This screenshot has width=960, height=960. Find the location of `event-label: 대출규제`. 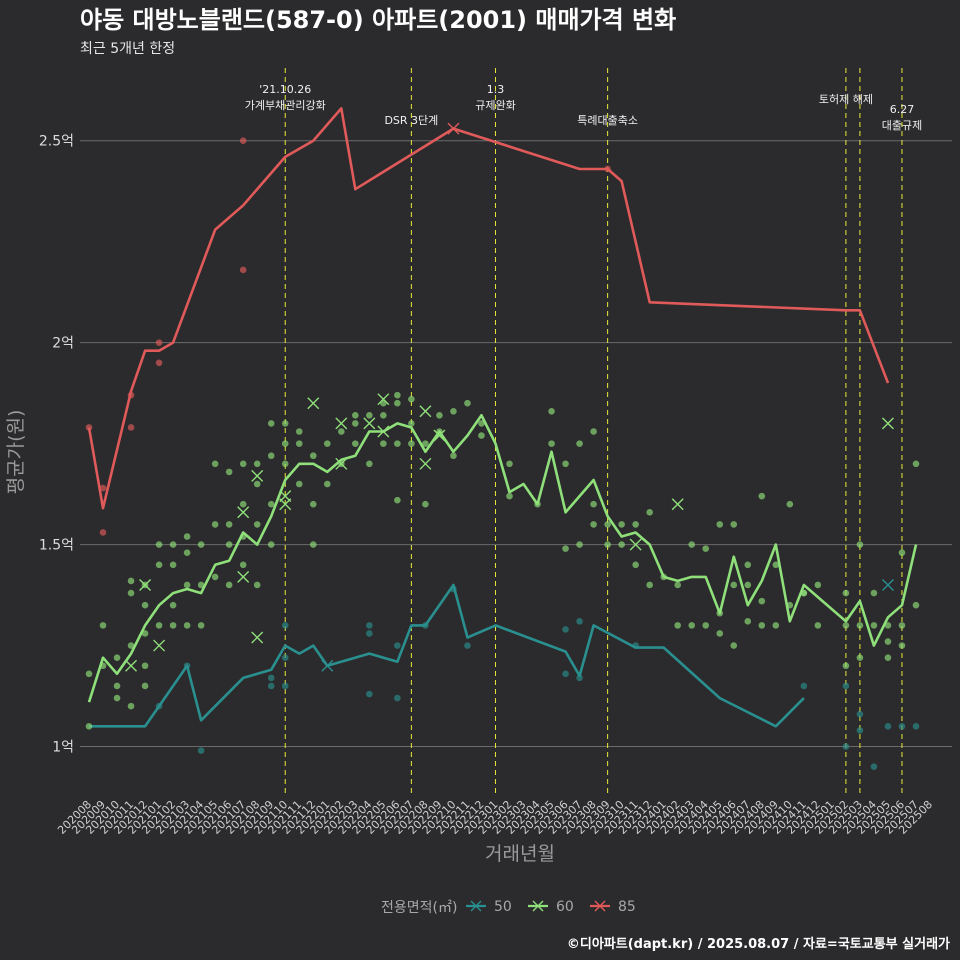

event-label: 대출규제 is located at coordinates (902, 125).